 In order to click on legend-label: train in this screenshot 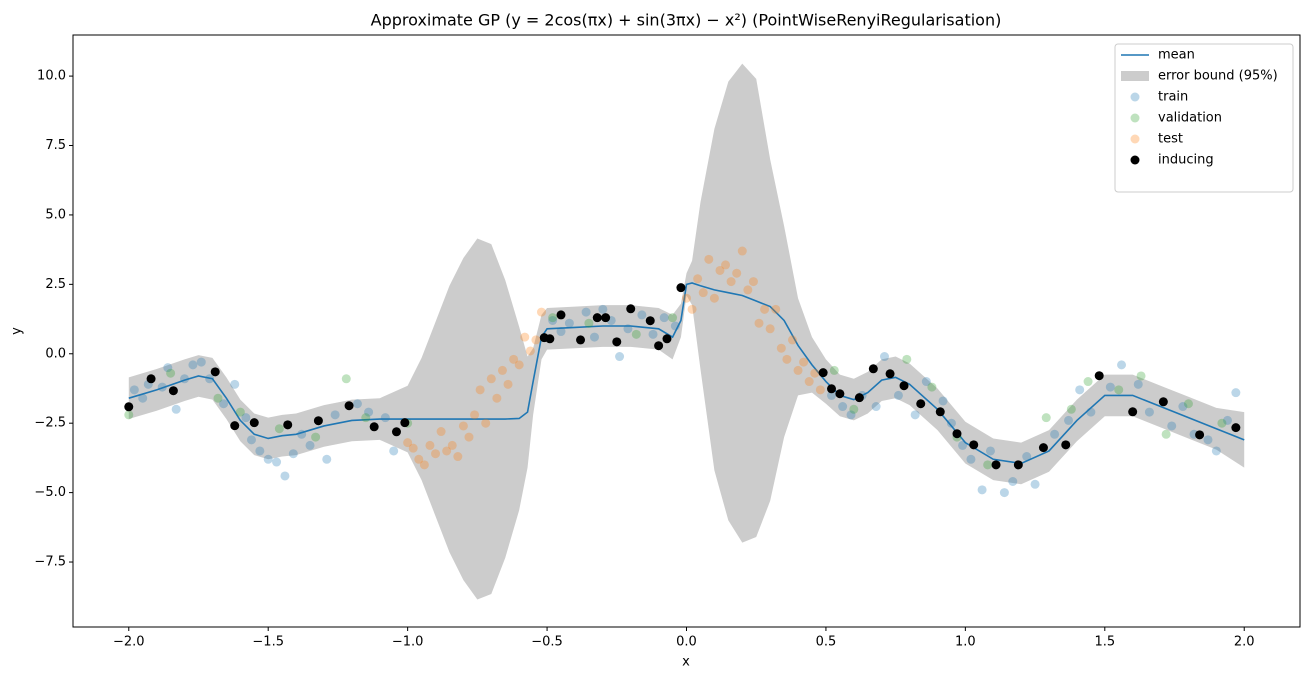, I will do `click(1173, 97)`.